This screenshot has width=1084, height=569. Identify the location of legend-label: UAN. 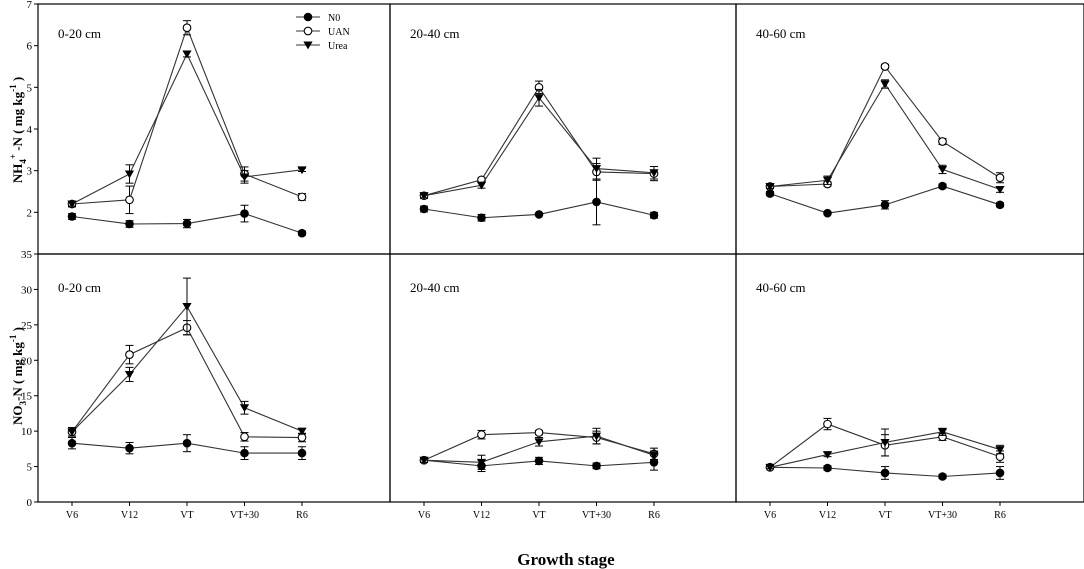
(339, 32).